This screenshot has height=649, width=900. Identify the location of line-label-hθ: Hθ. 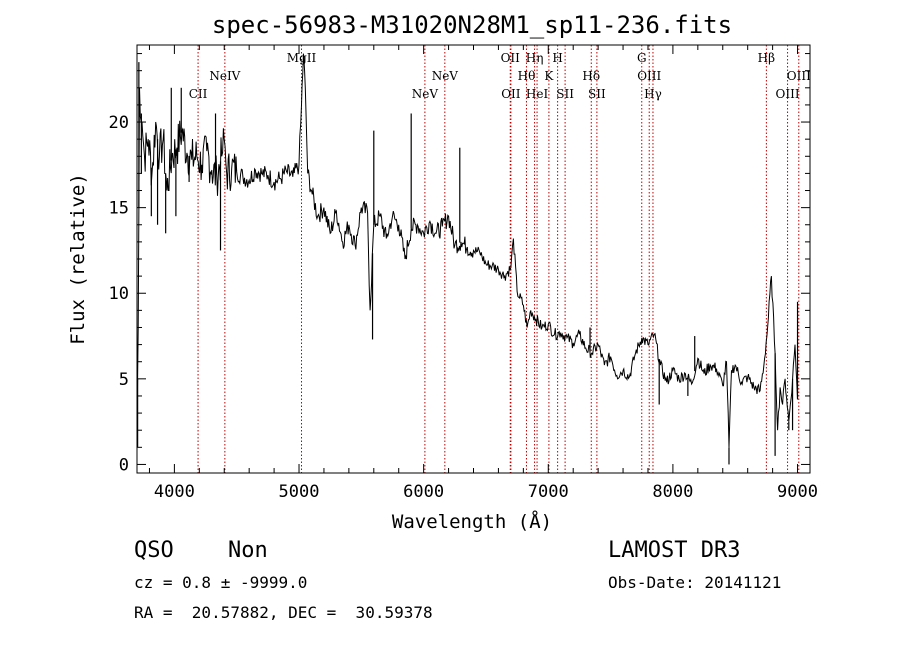
(527, 76).